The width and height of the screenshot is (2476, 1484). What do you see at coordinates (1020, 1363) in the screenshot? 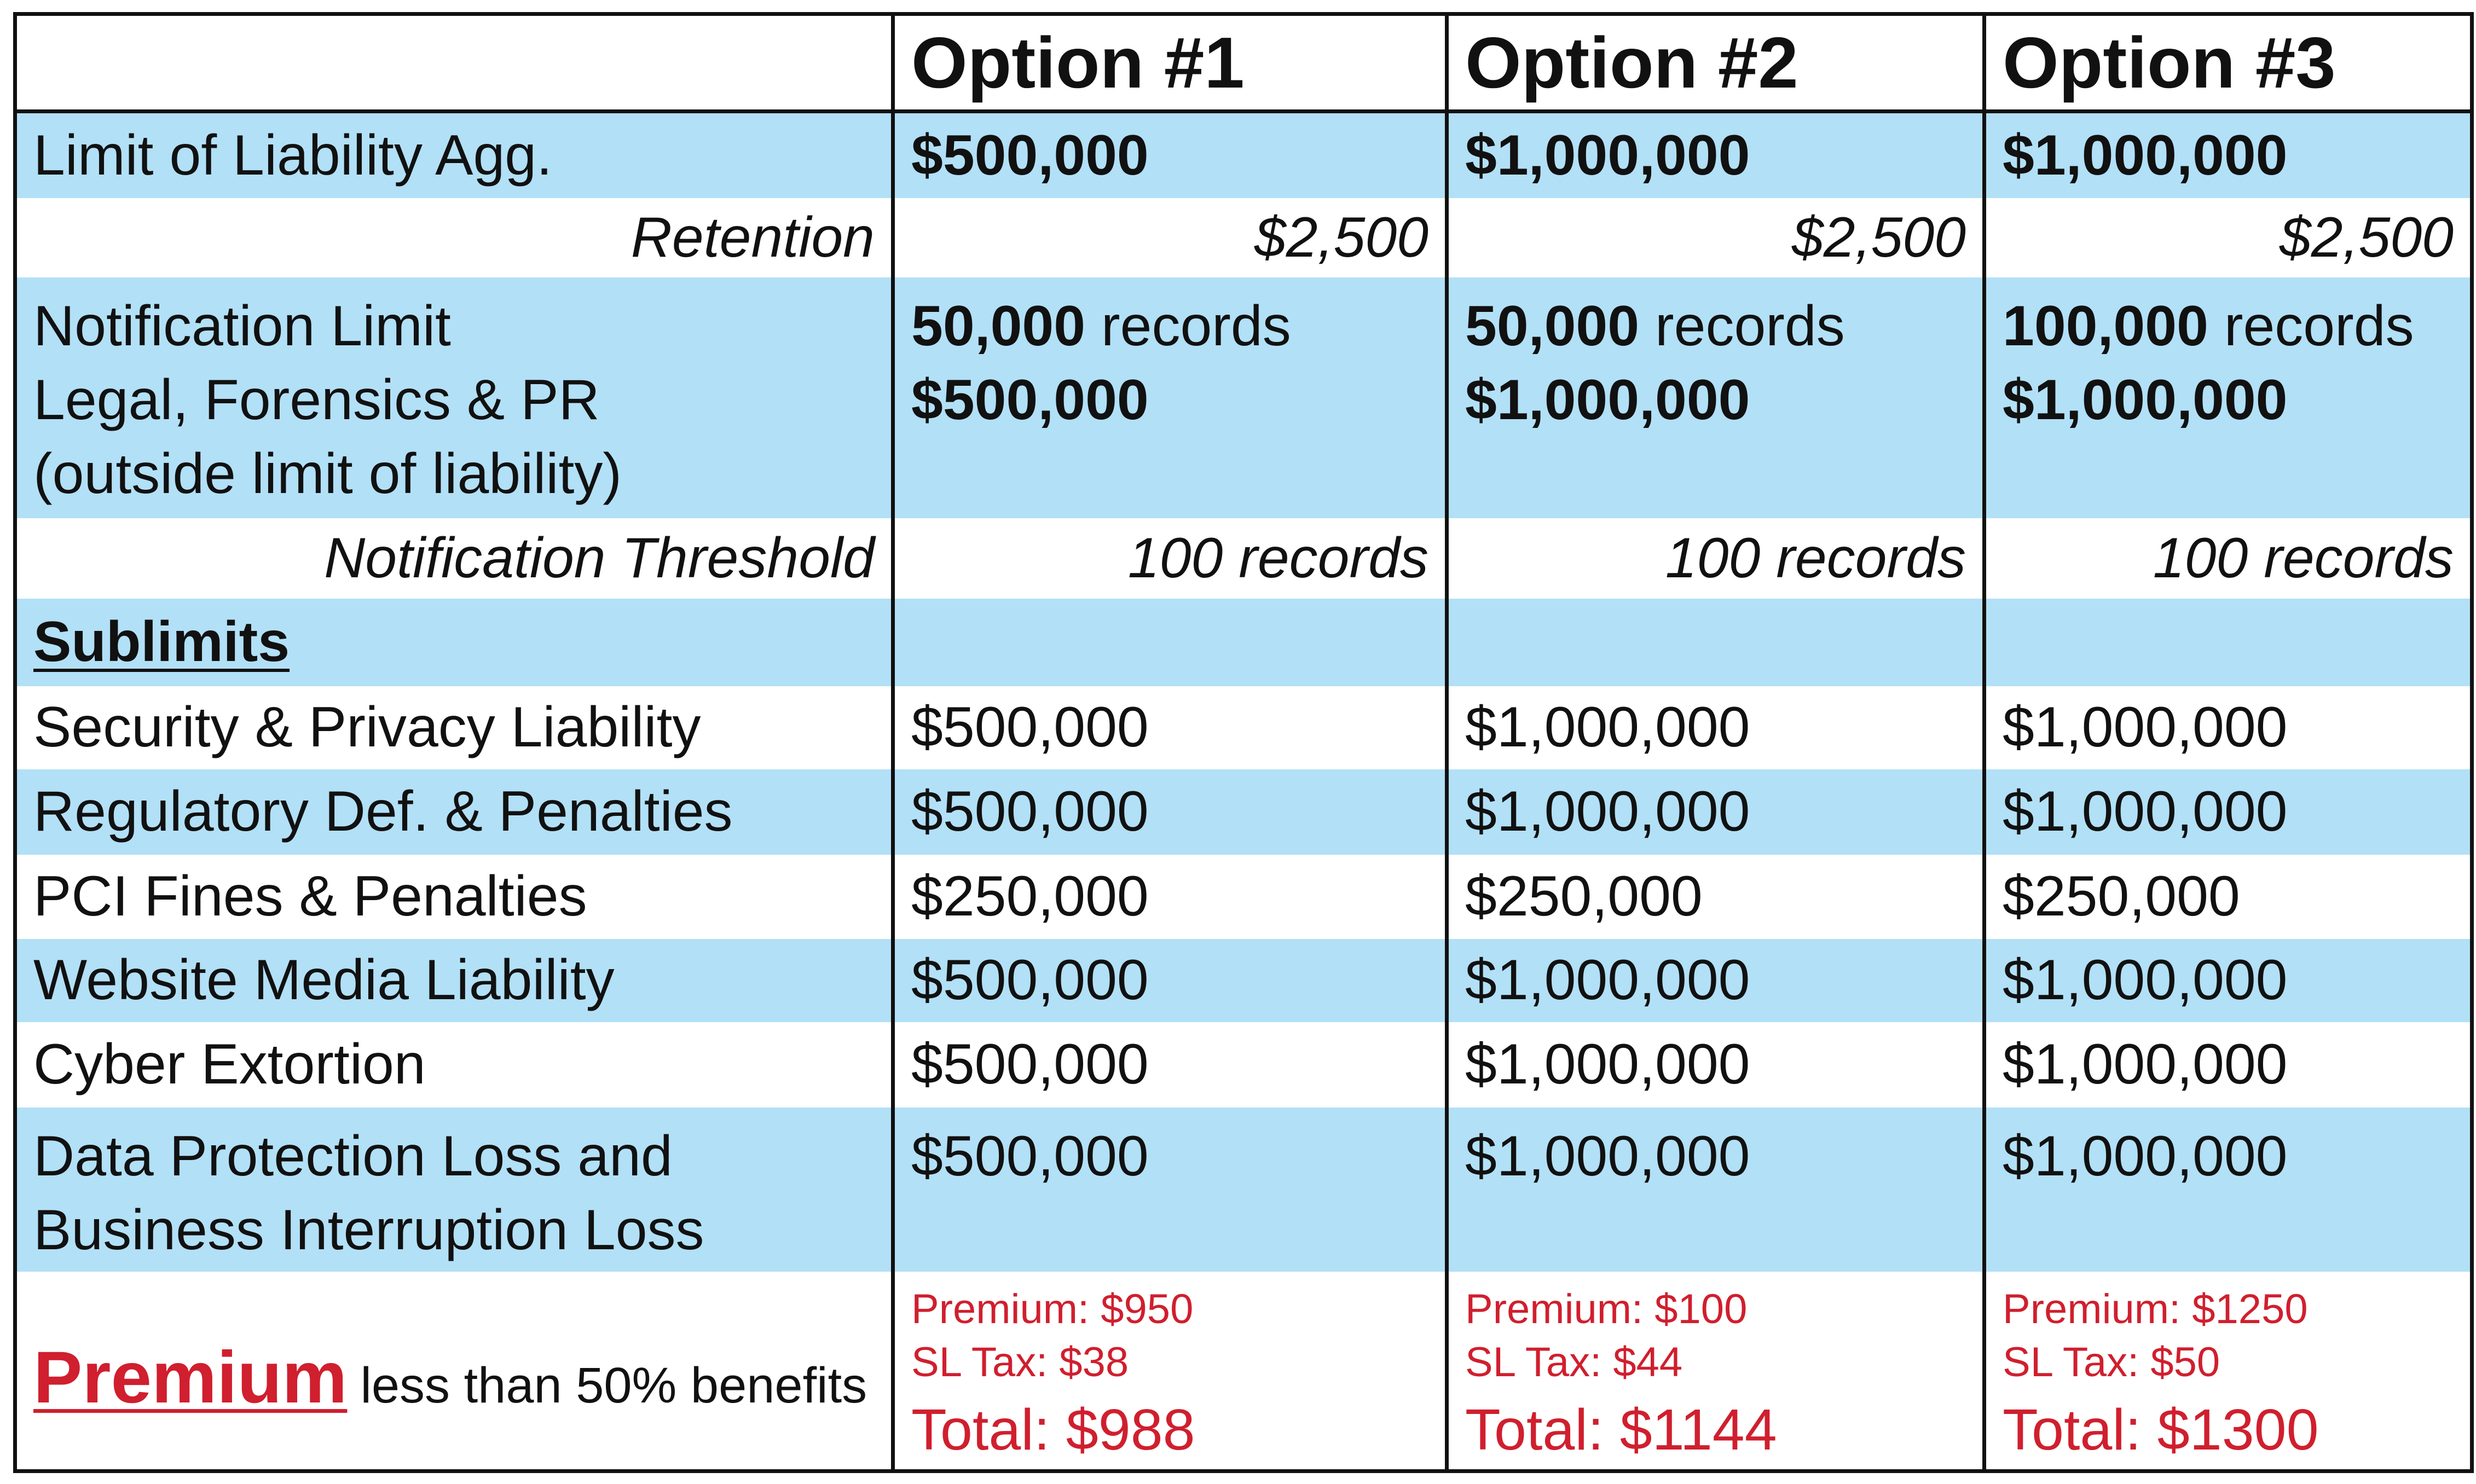
I see `sl-tax: SL Tax: $38` at bounding box center [1020, 1363].